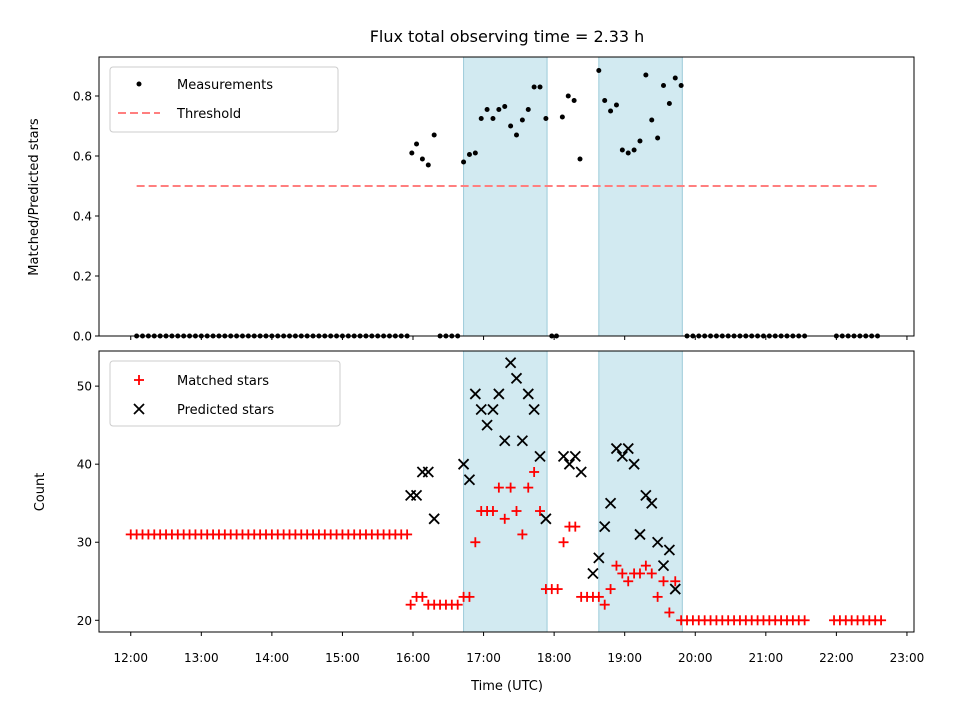  I want to click on ratio-y-tick-label: 0.2, so click(82, 277).